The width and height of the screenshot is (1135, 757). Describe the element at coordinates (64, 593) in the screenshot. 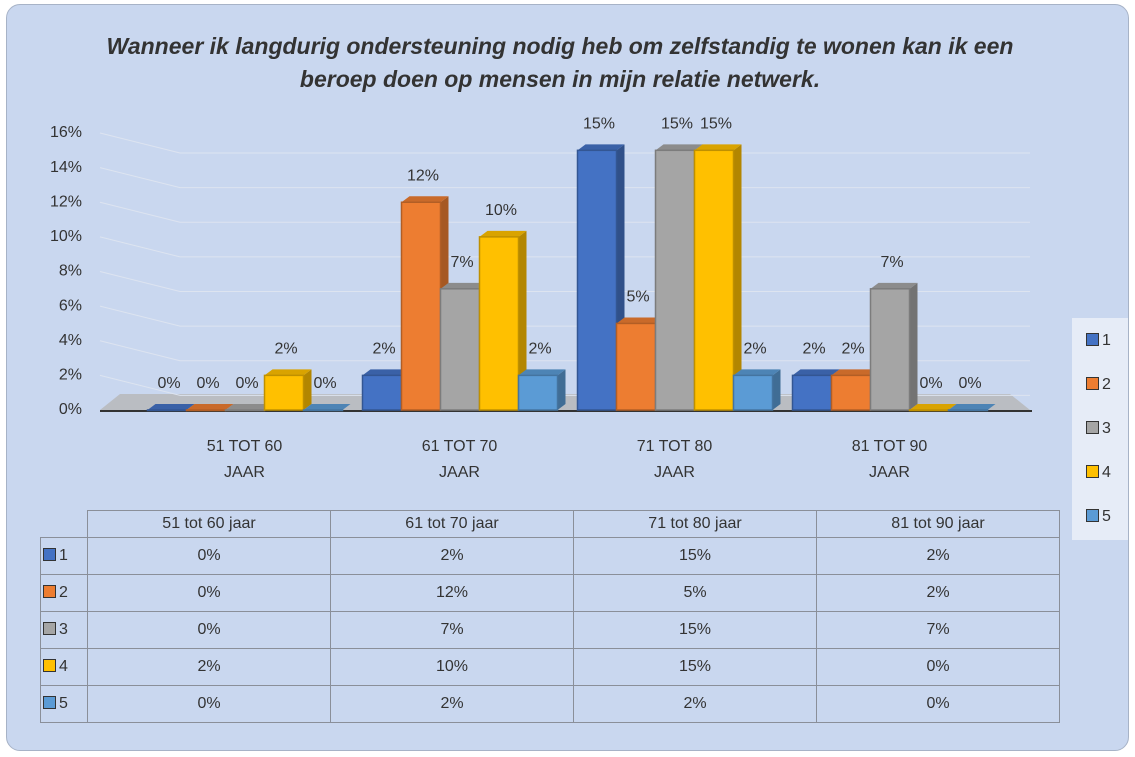

I see `table-row-label: 2` at that location.